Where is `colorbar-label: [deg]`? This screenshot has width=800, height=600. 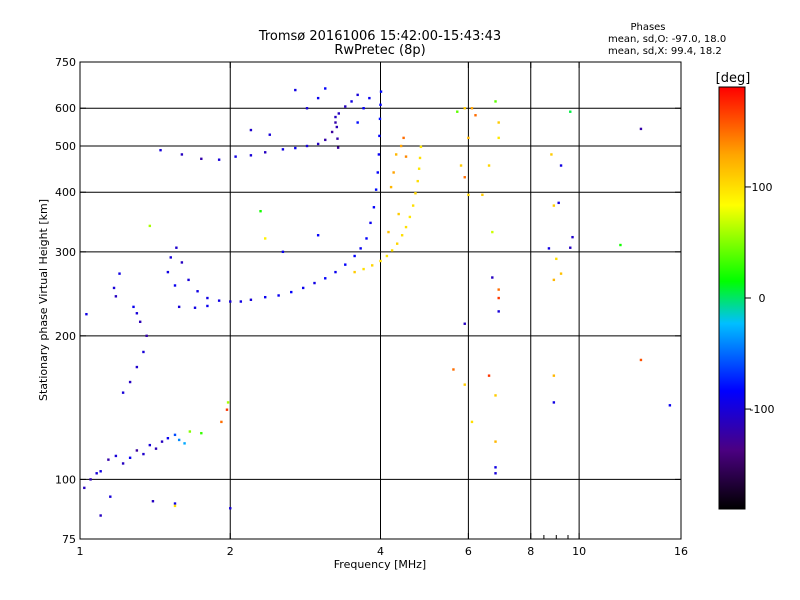 colorbar-label: [deg] is located at coordinates (733, 78).